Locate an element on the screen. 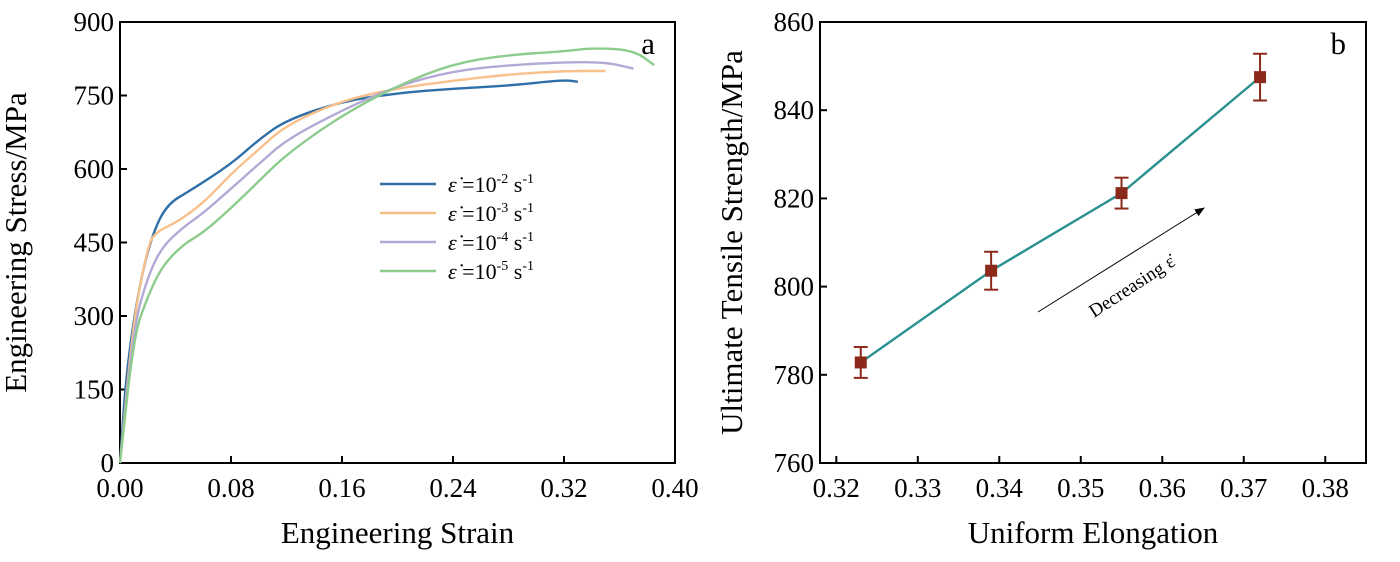 This screenshot has height=562, width=1400. y-tick-label: 760 is located at coordinates (794, 463).